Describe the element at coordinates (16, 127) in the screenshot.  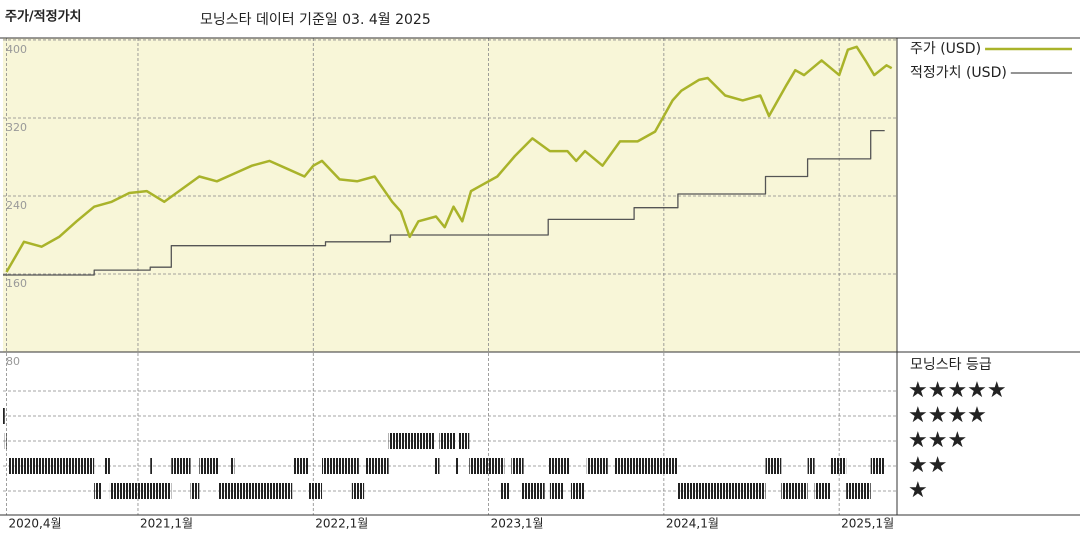
I see `y-tick-label: 320` at that location.